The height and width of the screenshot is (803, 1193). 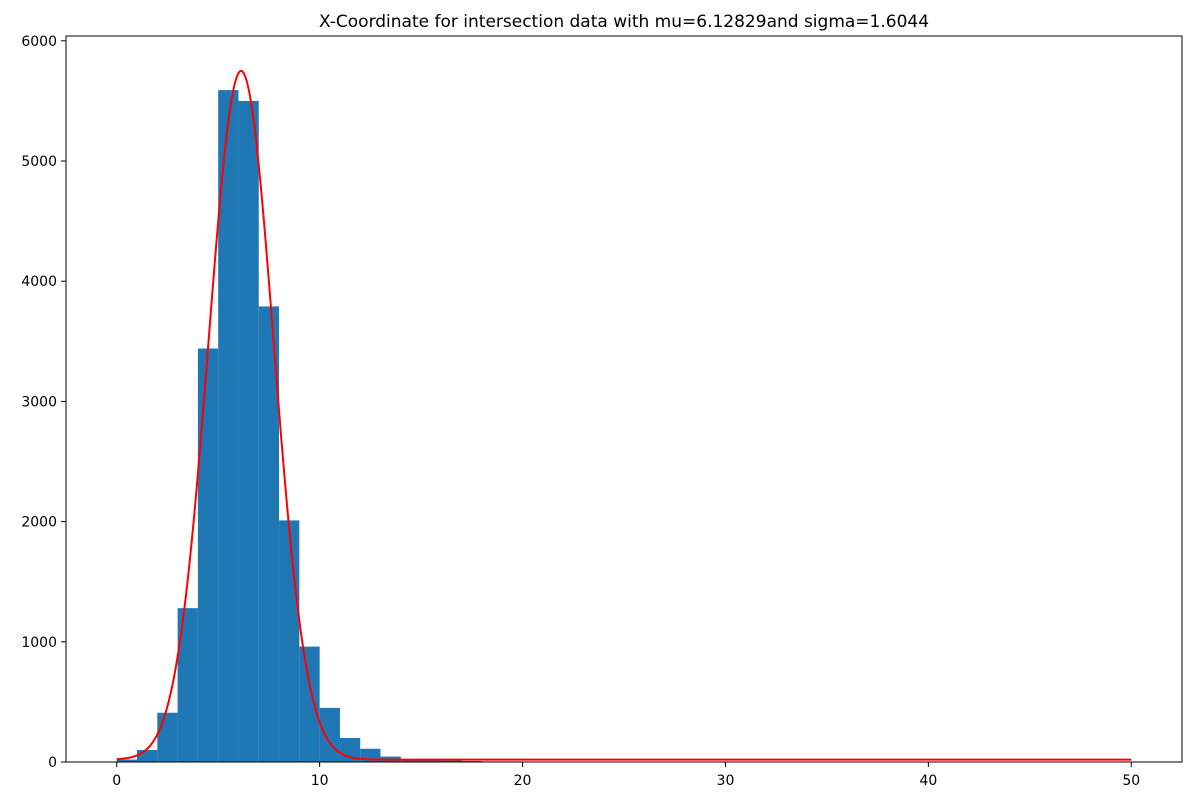 I want to click on y-axis: 0 1000 2000 3000 4000 5000 6000, so click(x=43, y=402).